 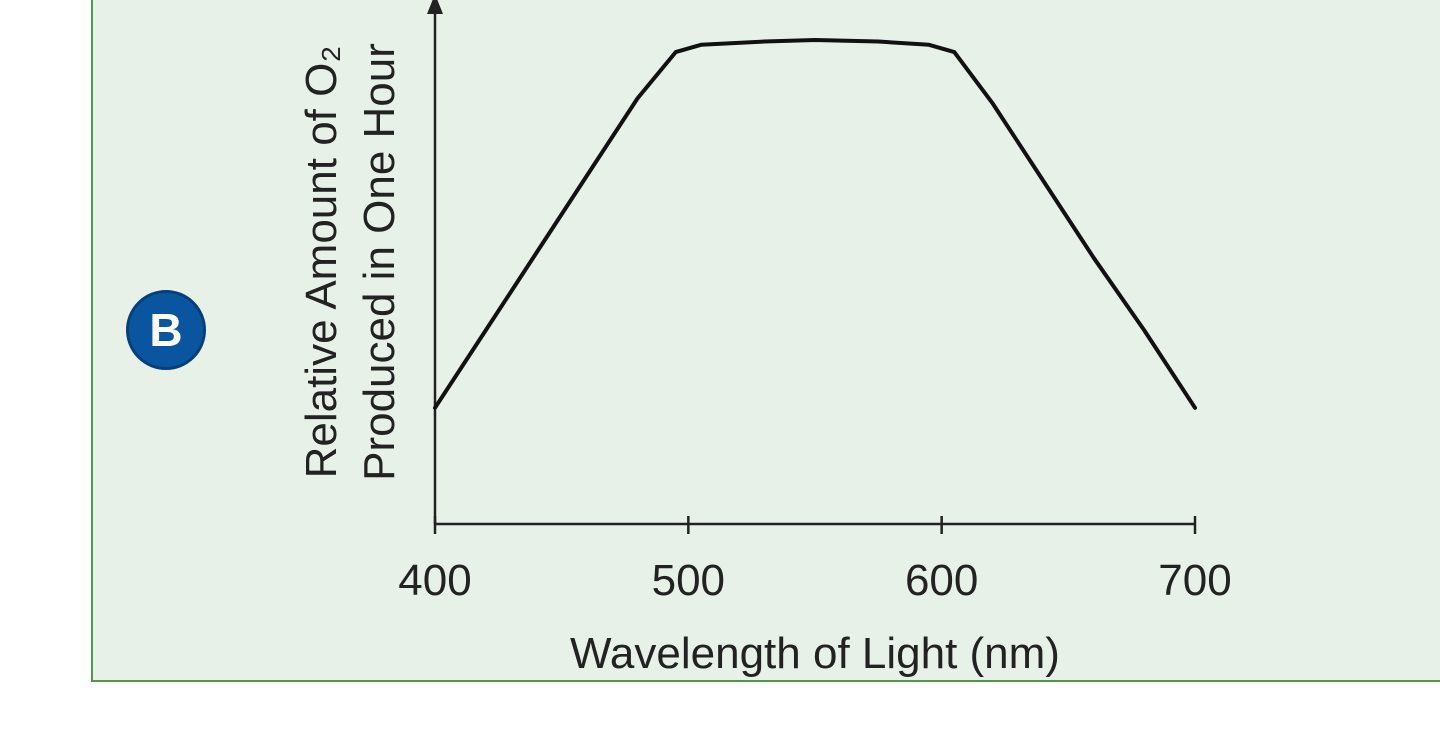 I want to click on x-ticks: 400 500 600 700, so click(x=815, y=560).